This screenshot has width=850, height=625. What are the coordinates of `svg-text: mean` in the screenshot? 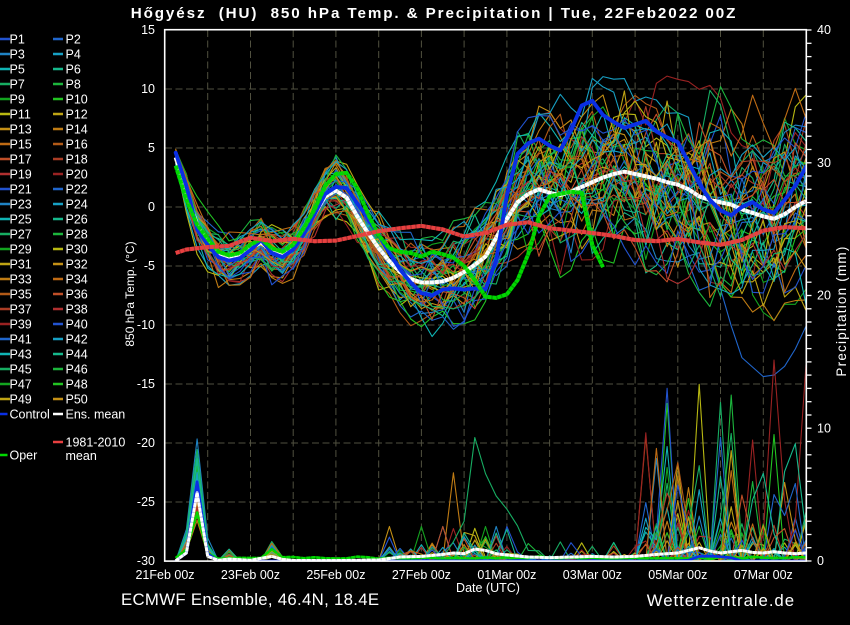 It's located at (81, 456).